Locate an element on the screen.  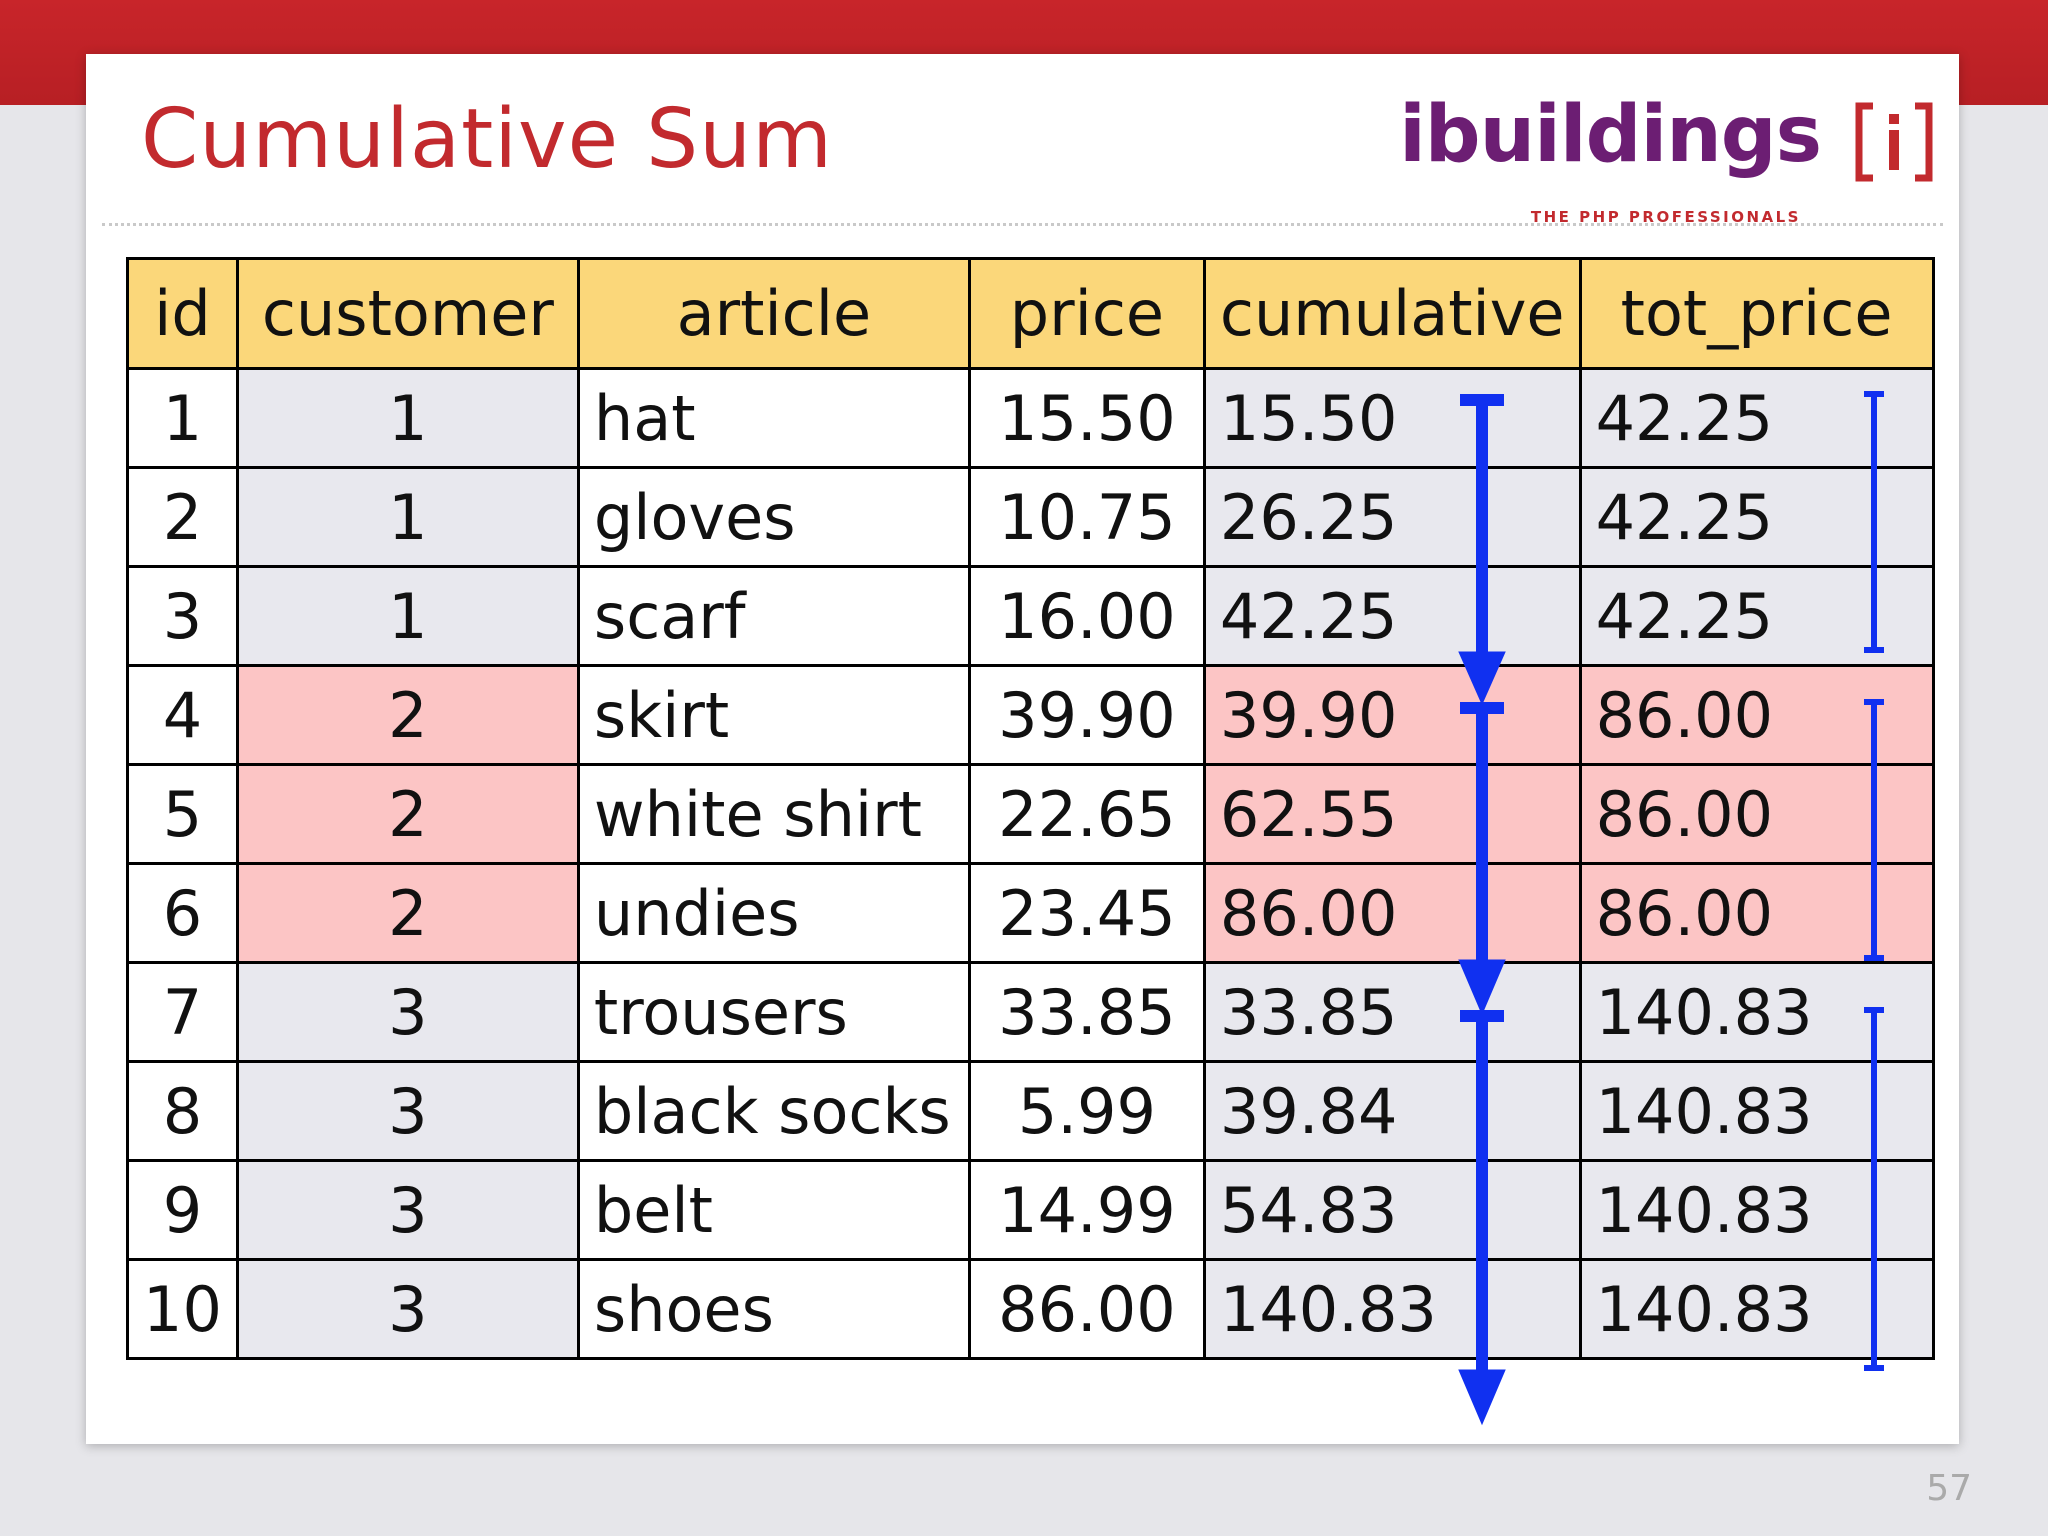
table-row: 9 3 belt 14.99 54.83 140.83 is located at coordinates (1030, 1210).